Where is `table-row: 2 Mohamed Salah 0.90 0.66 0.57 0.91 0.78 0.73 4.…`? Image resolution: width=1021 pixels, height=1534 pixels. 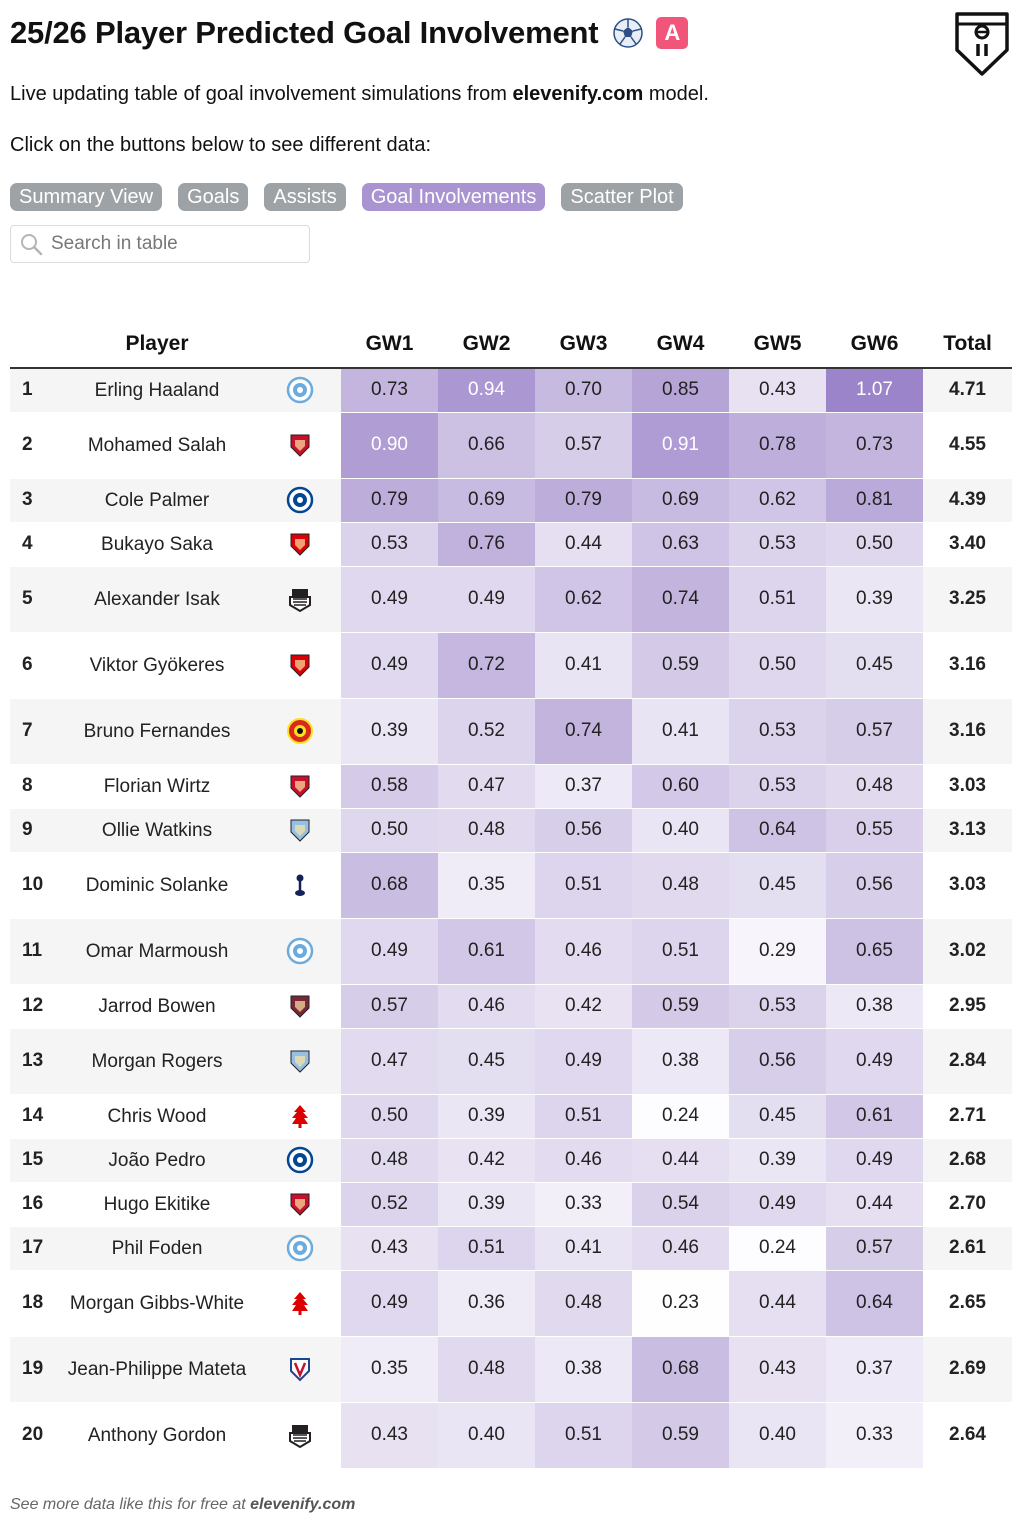
table-row: 2 Mohamed Salah 0.90 0.66 0.57 0.91 0.78 0.73 4.… is located at coordinates (511, 445).